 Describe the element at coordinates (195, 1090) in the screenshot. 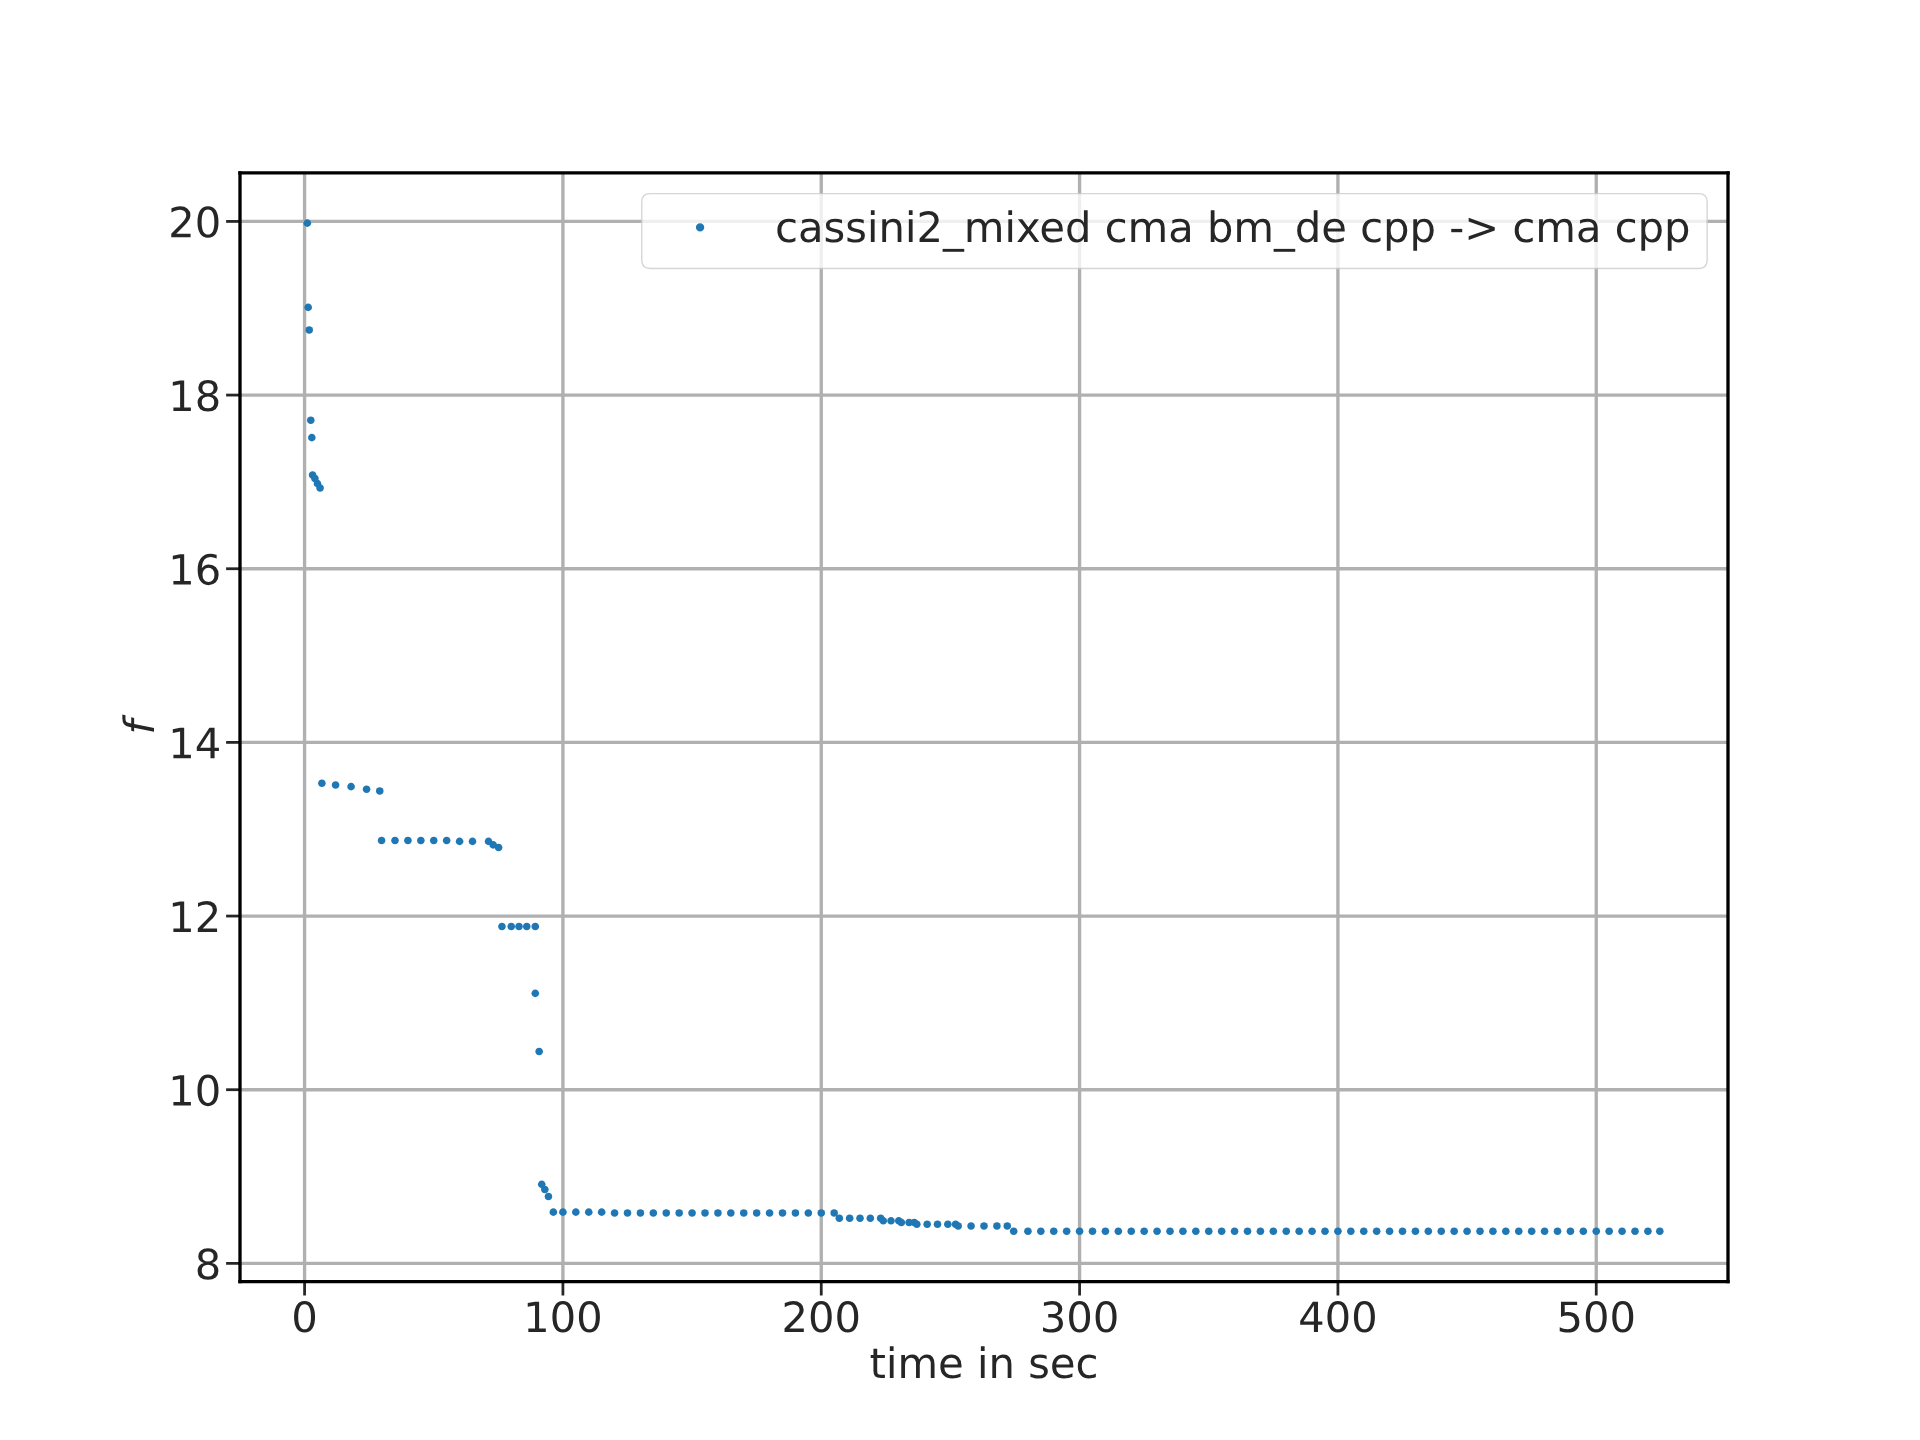

I see `y-tick-label: 10` at that location.